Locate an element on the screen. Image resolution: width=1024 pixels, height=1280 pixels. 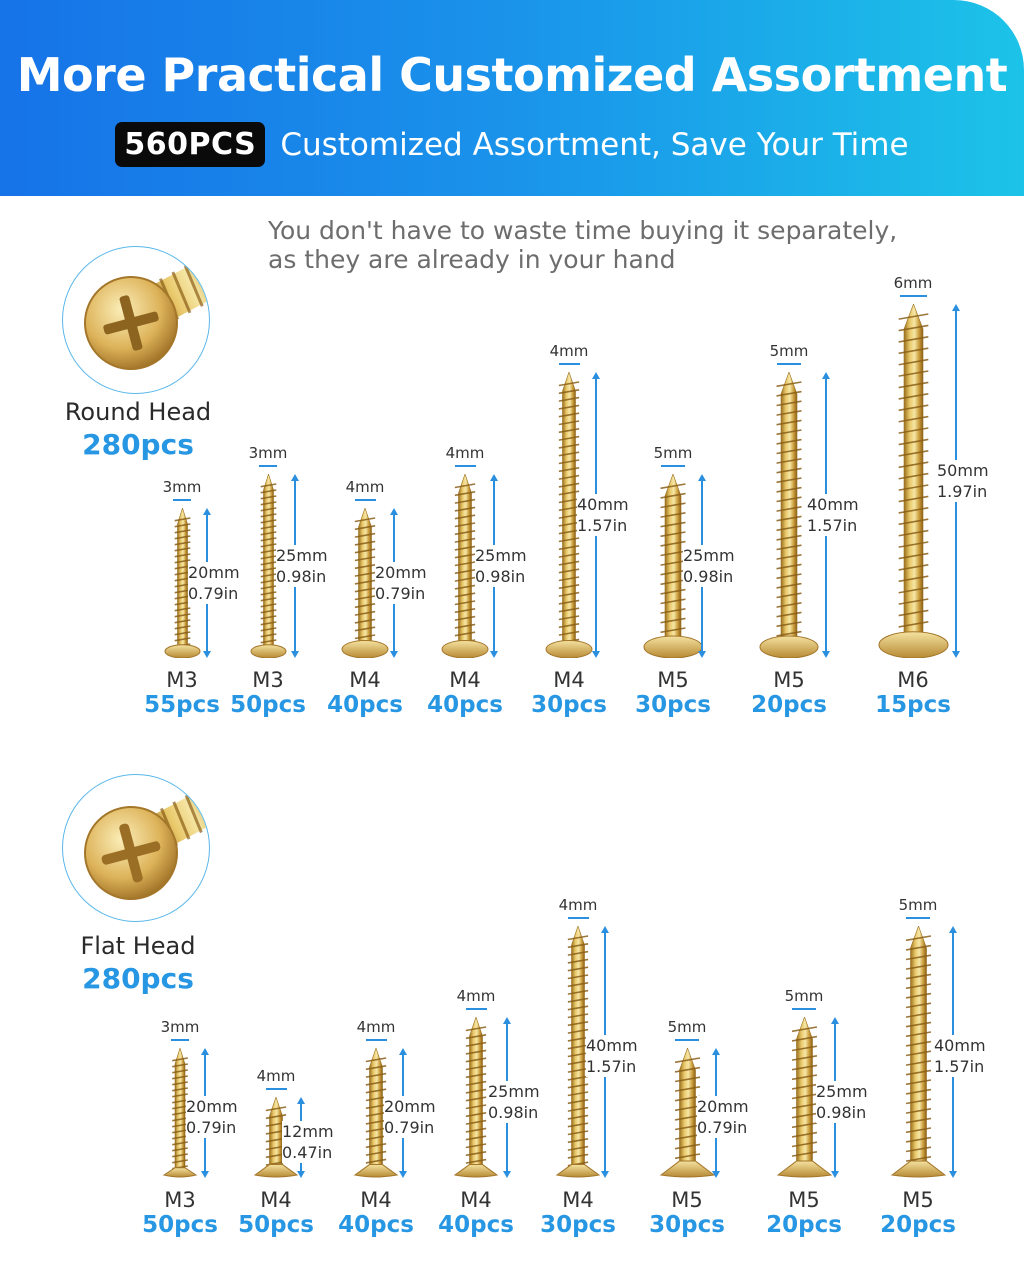
flat-length-label: 12mm 0.47in is located at coordinates (308, 1141).